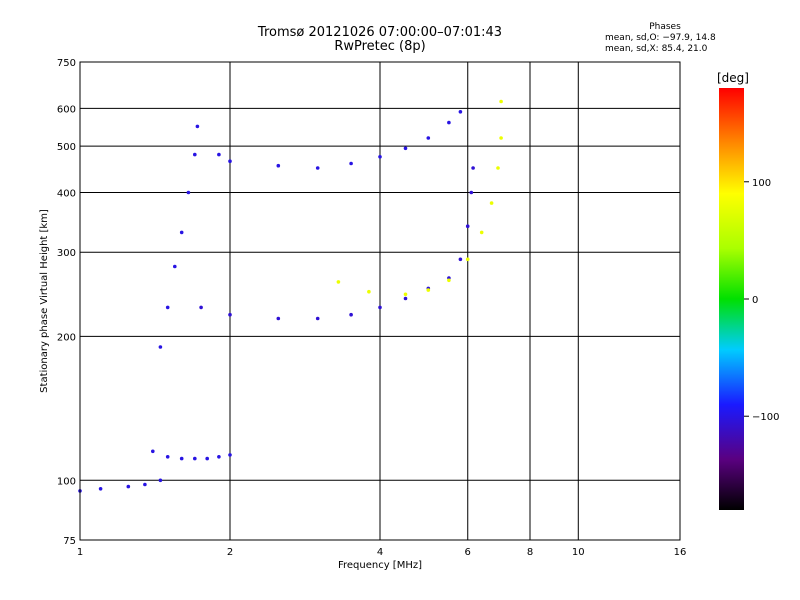  I want to click on chart-subtitle: RwPretec (8p), so click(380, 46).